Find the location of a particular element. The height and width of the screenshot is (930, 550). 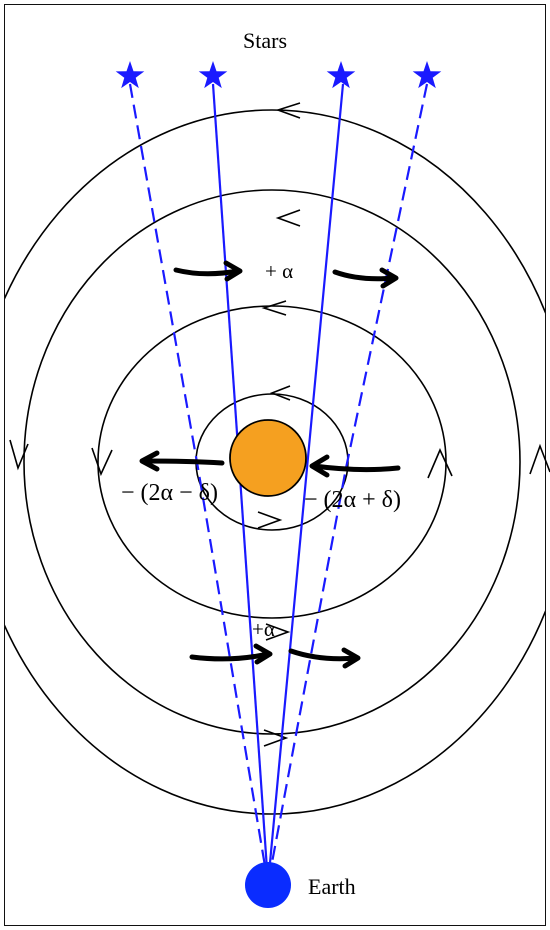

right-deflection-label: − (2α + δ) is located at coordinates (352, 500).